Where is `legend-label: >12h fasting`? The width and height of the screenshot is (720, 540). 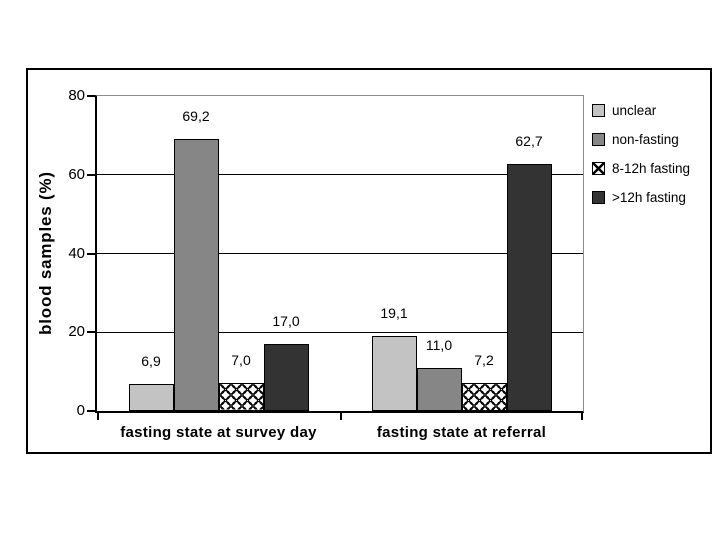
legend-label: >12h fasting is located at coordinates (649, 197).